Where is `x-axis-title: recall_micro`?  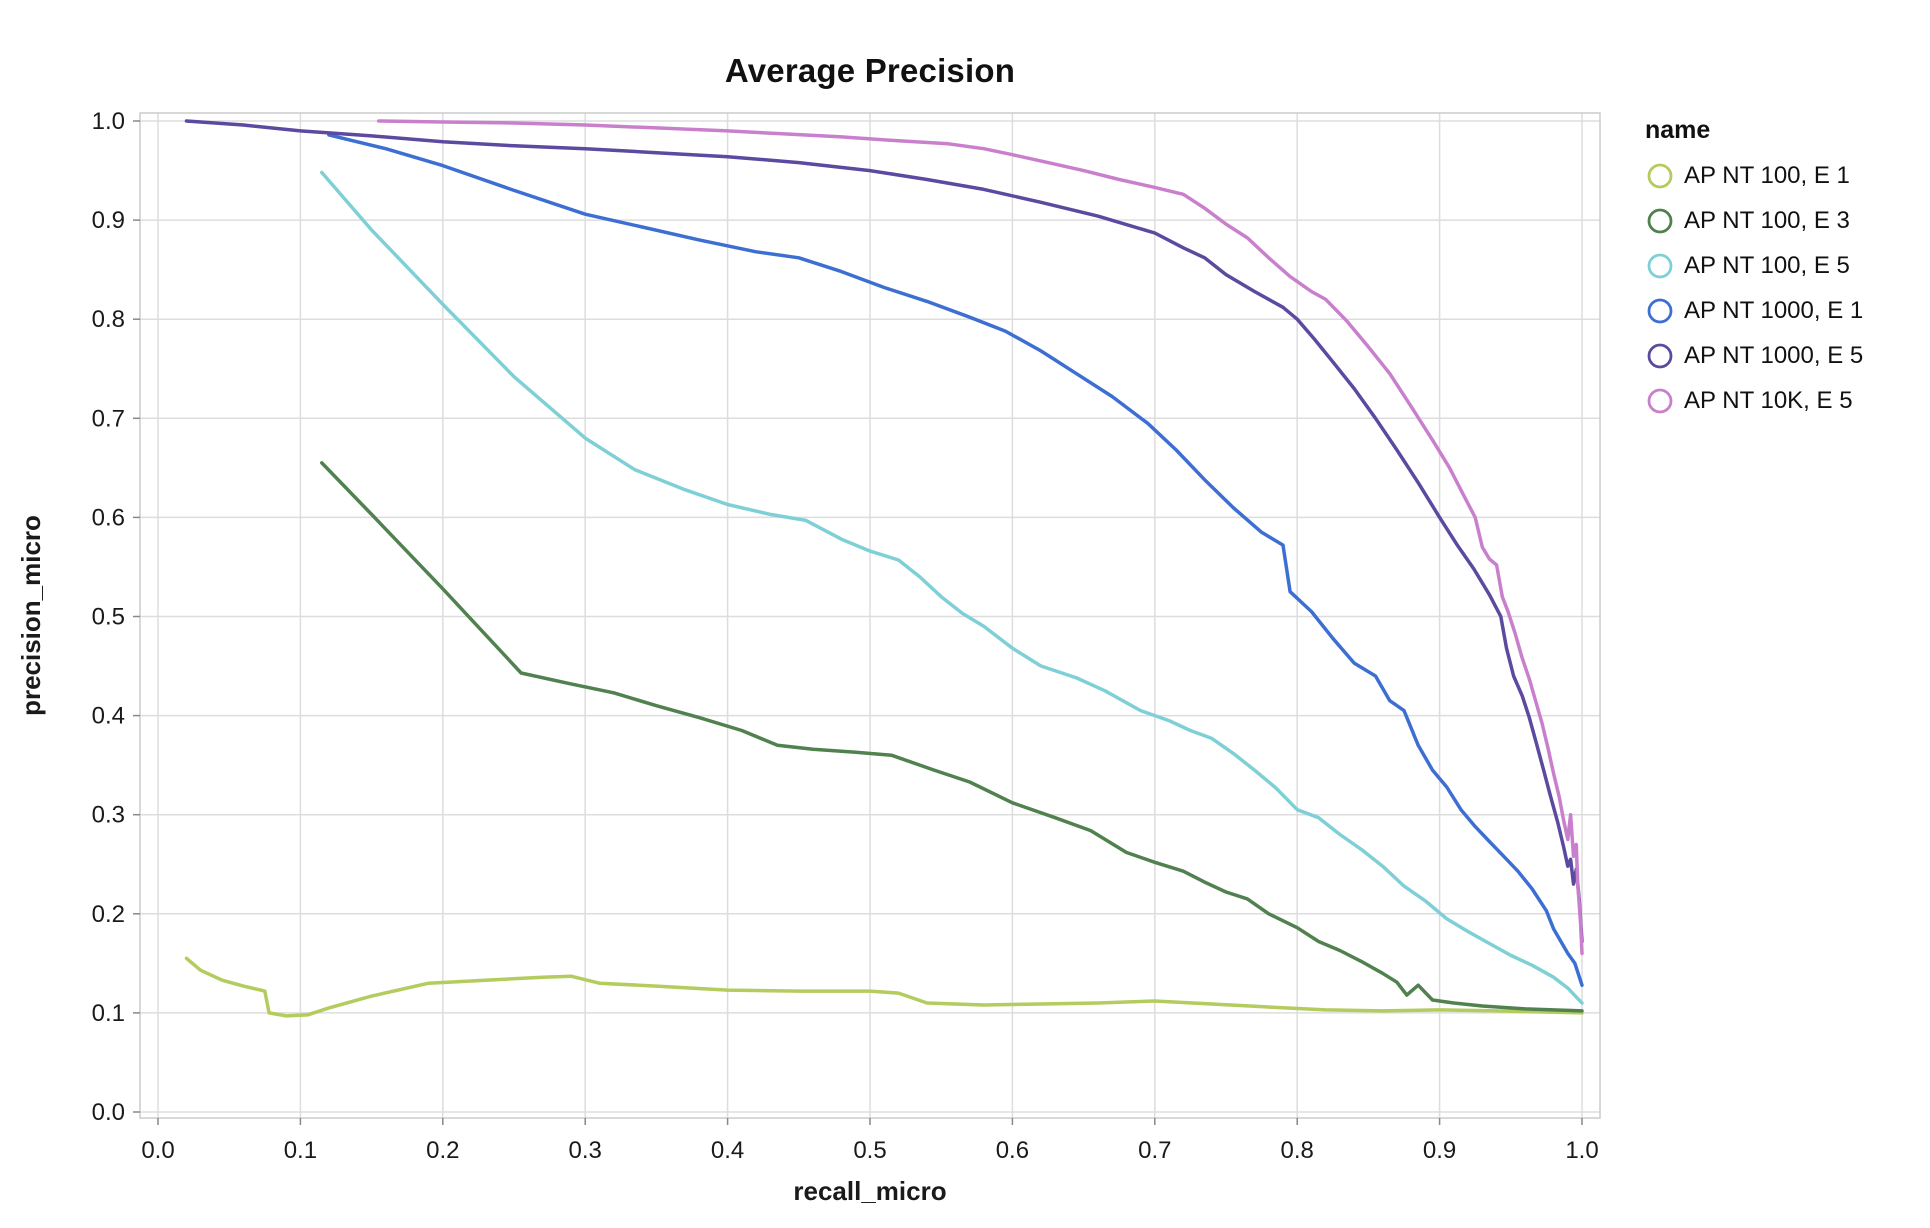
x-axis-title: recall_micro is located at coordinates (869, 1191).